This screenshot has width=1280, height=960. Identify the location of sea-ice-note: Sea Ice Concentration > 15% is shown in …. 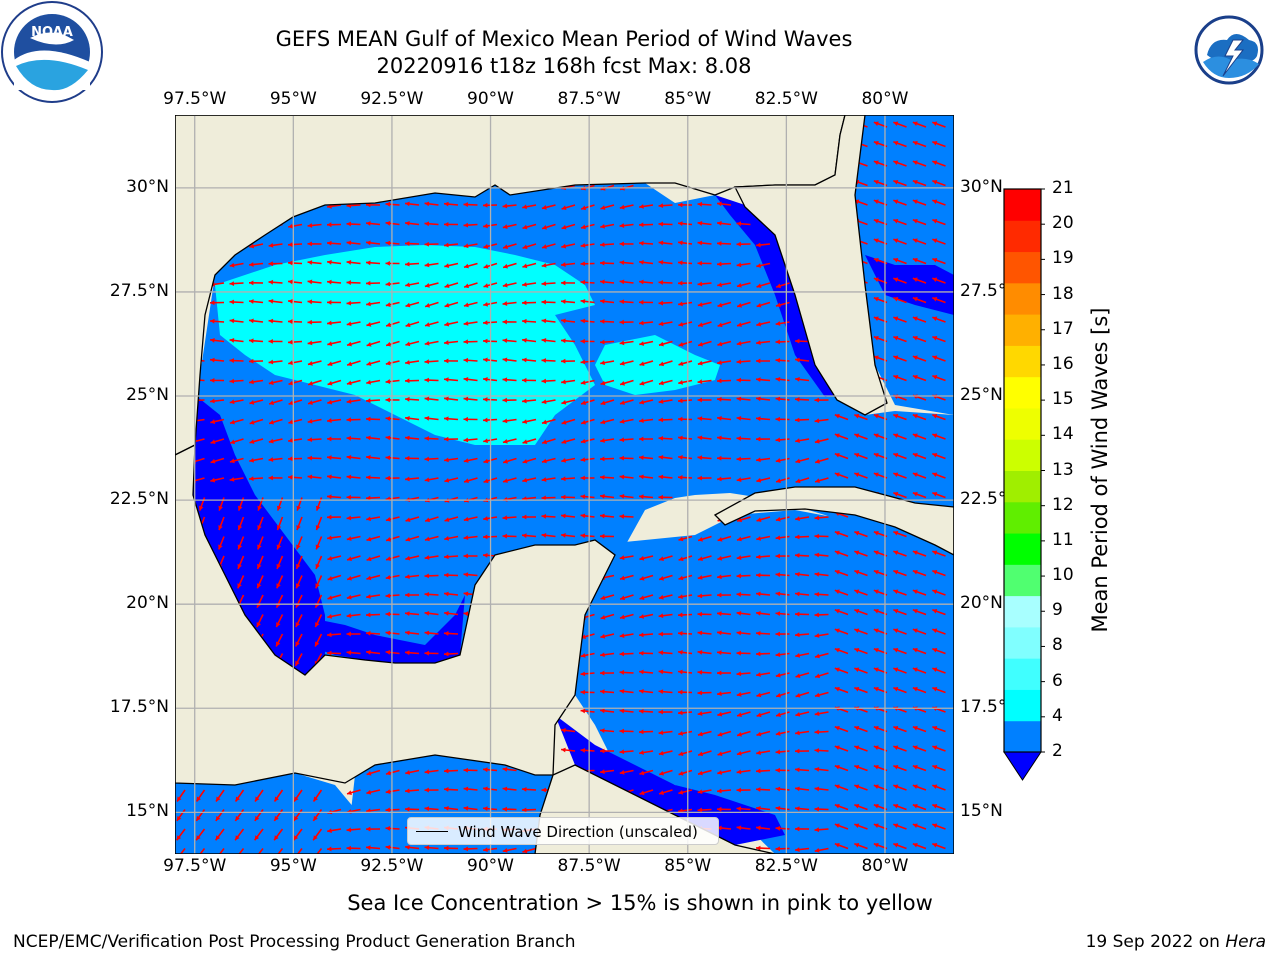
(640, 903).